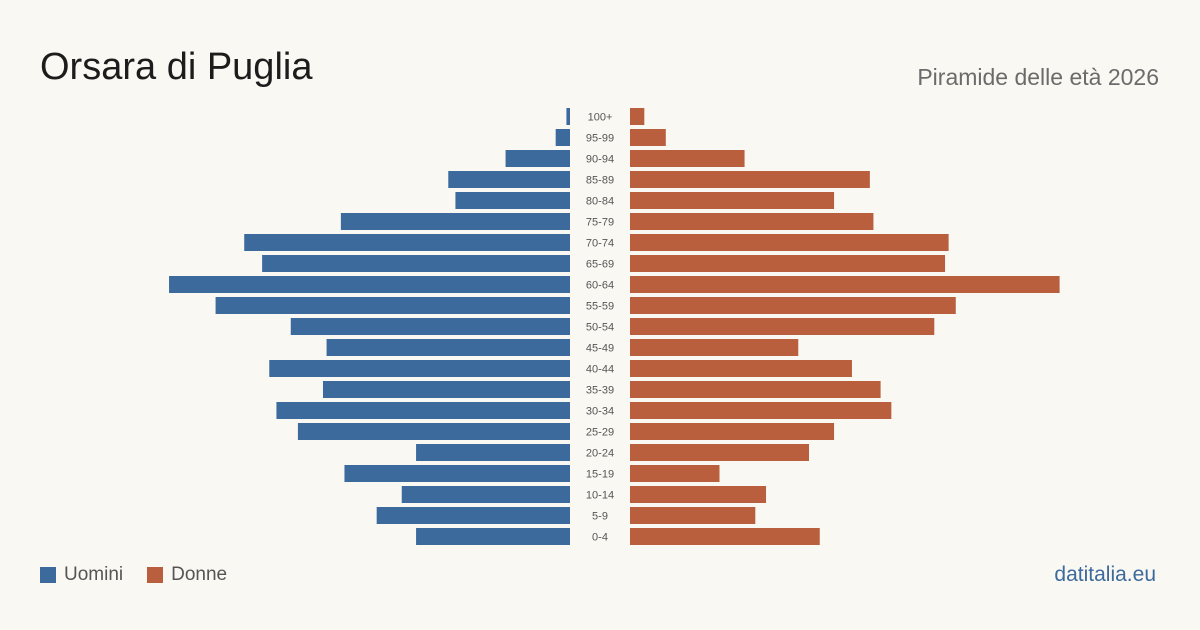 The height and width of the screenshot is (630, 1200). What do you see at coordinates (600, 496) in the screenshot?
I see `age-label-10-14: 10-14` at bounding box center [600, 496].